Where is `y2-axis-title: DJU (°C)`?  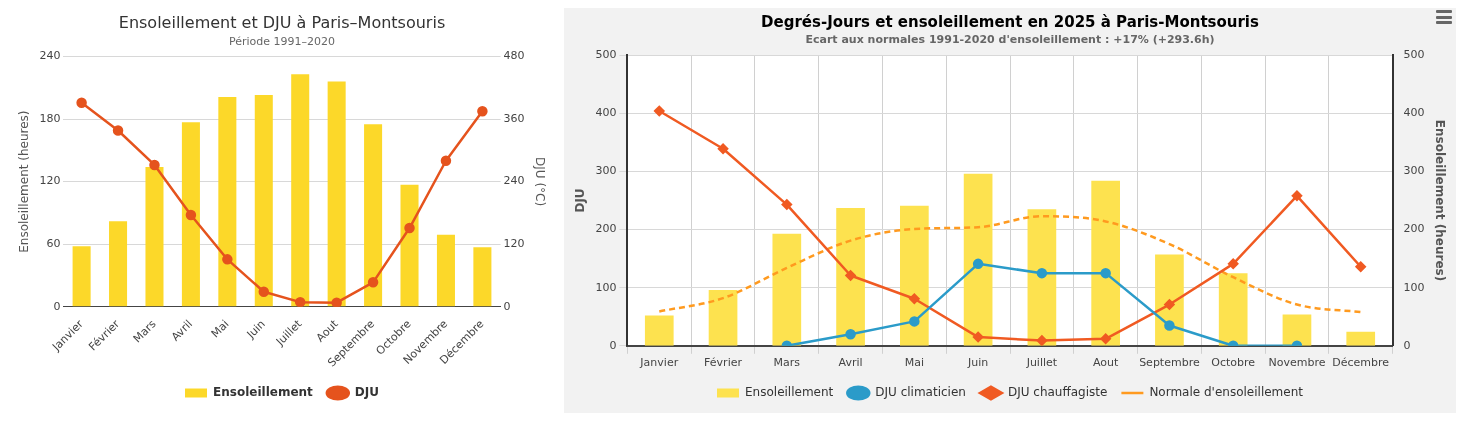
y2-axis-title: DJU (°C) is located at coordinates (539, 182).